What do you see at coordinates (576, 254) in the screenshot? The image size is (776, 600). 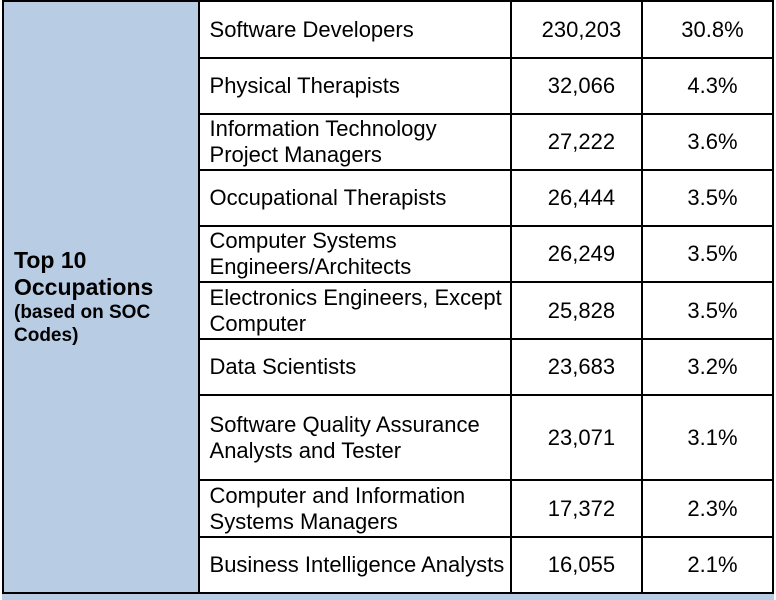 I see `occupation-count: 26,249` at bounding box center [576, 254].